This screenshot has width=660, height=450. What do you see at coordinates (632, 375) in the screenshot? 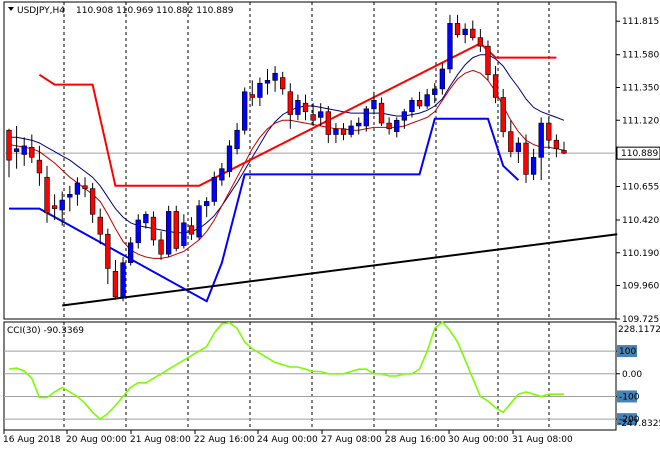
I see `cci-level-label: 0.00` at bounding box center [632, 375].